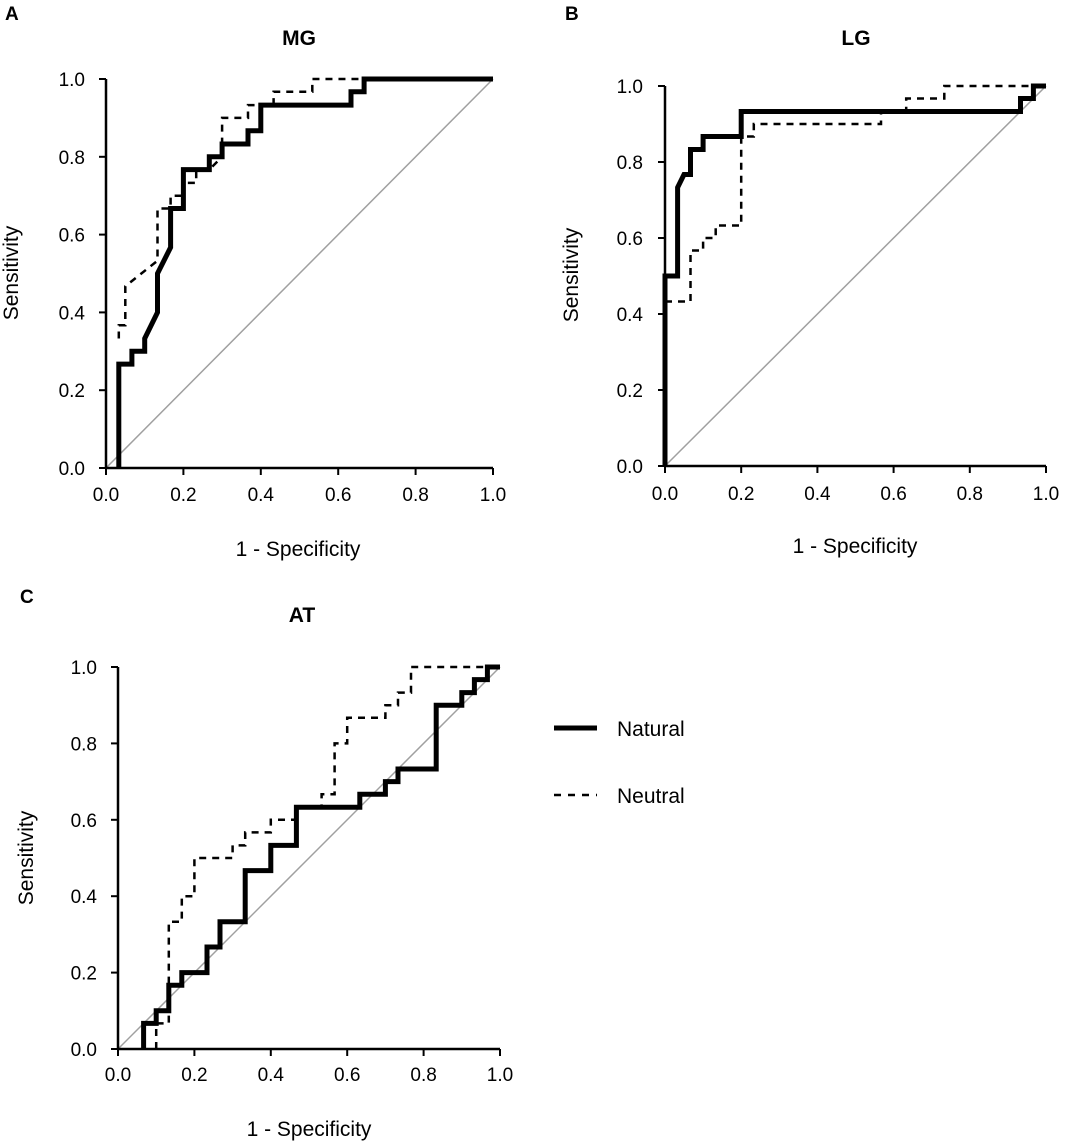 The height and width of the screenshot is (1144, 1065). Describe the element at coordinates (415, 495) in the screenshot. I see `chart-0-x-tick-label: 0.8` at that location.